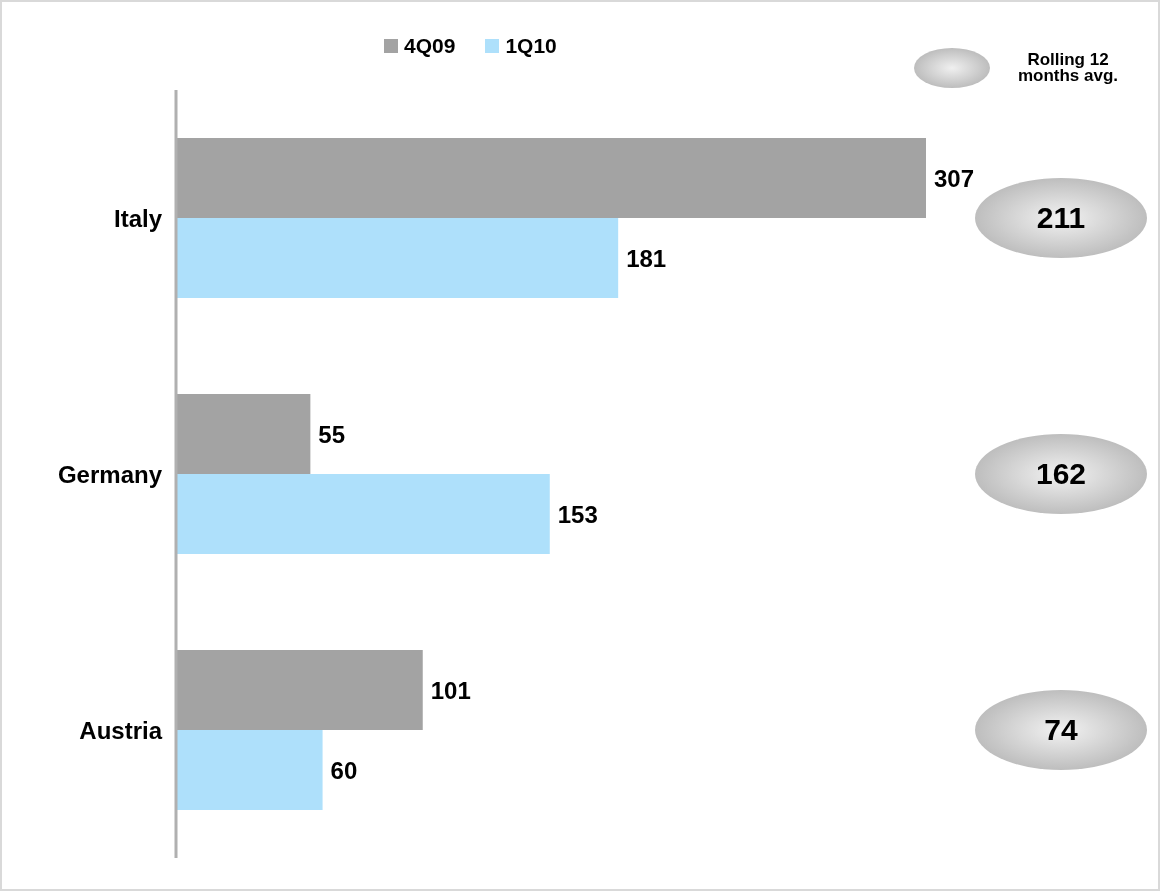 Image resolution: width=1160 pixels, height=891 pixels. Describe the element at coordinates (954, 178) in the screenshot. I see `data-label: 307` at that location.